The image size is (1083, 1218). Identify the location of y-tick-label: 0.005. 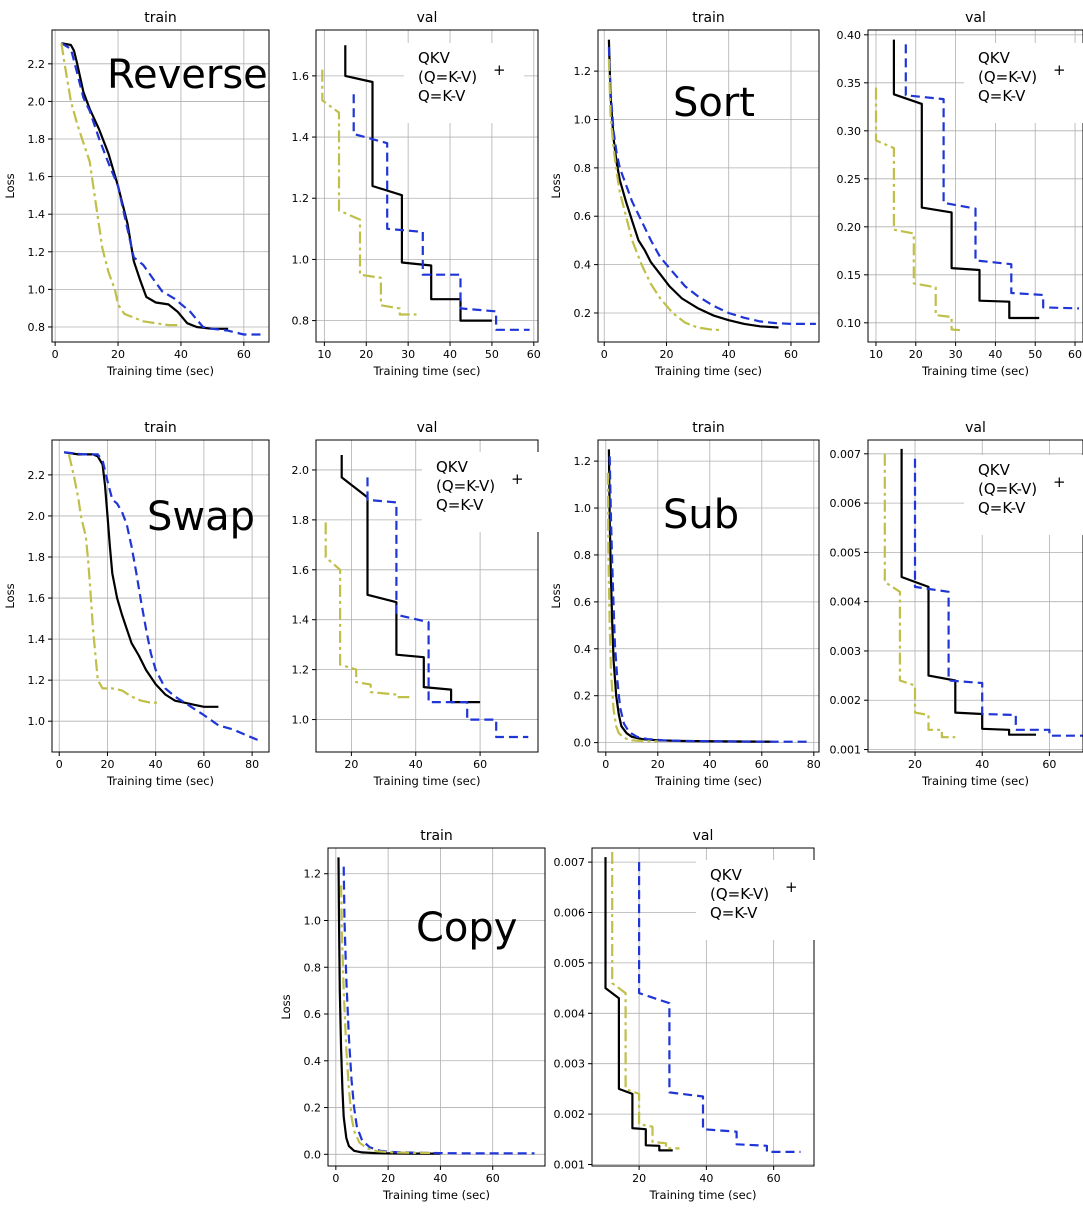
(846, 552).